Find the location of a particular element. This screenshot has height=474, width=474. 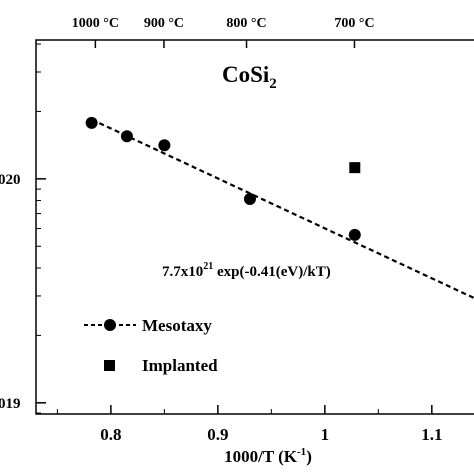

x-tick-label: 1.1 is located at coordinates (431, 434).